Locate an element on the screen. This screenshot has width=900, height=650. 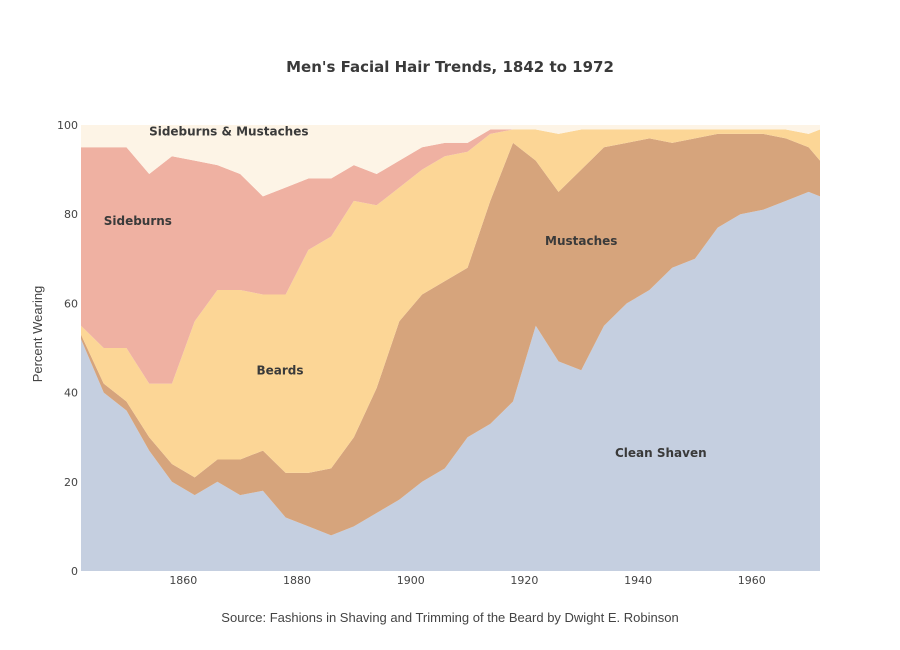
y-tick-label: 0 is located at coordinates (74, 571).